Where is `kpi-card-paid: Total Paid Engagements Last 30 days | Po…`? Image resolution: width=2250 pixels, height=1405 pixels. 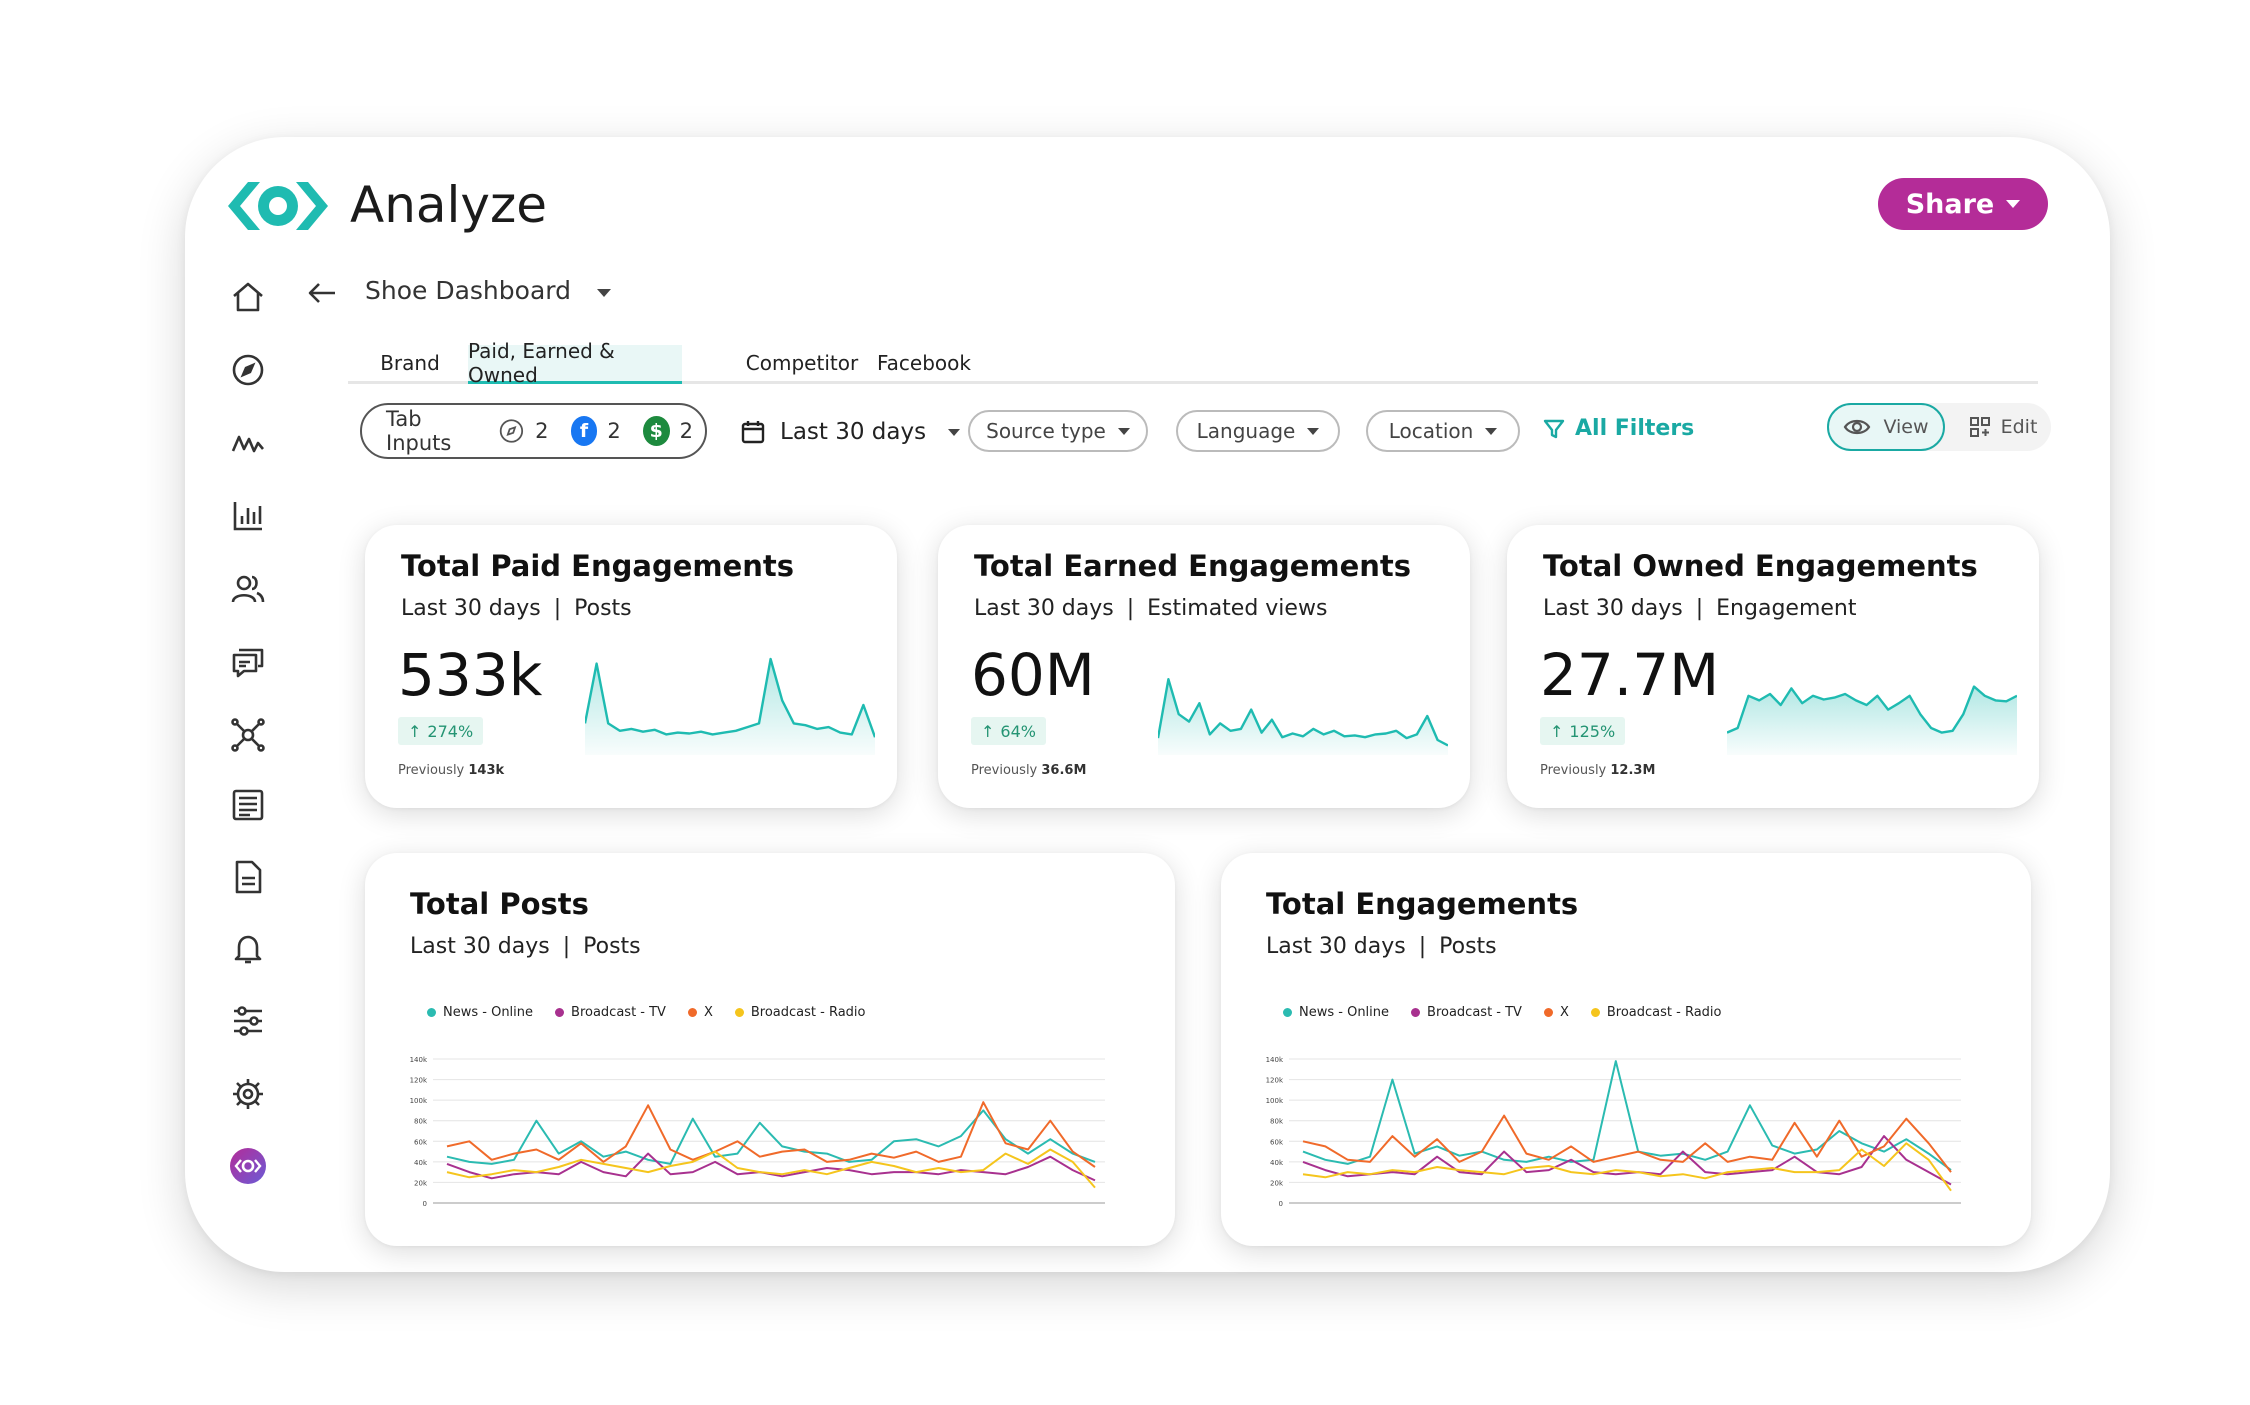
kpi-card-paid: Total Paid Engagements Last 30 days | Po… is located at coordinates (631, 666).